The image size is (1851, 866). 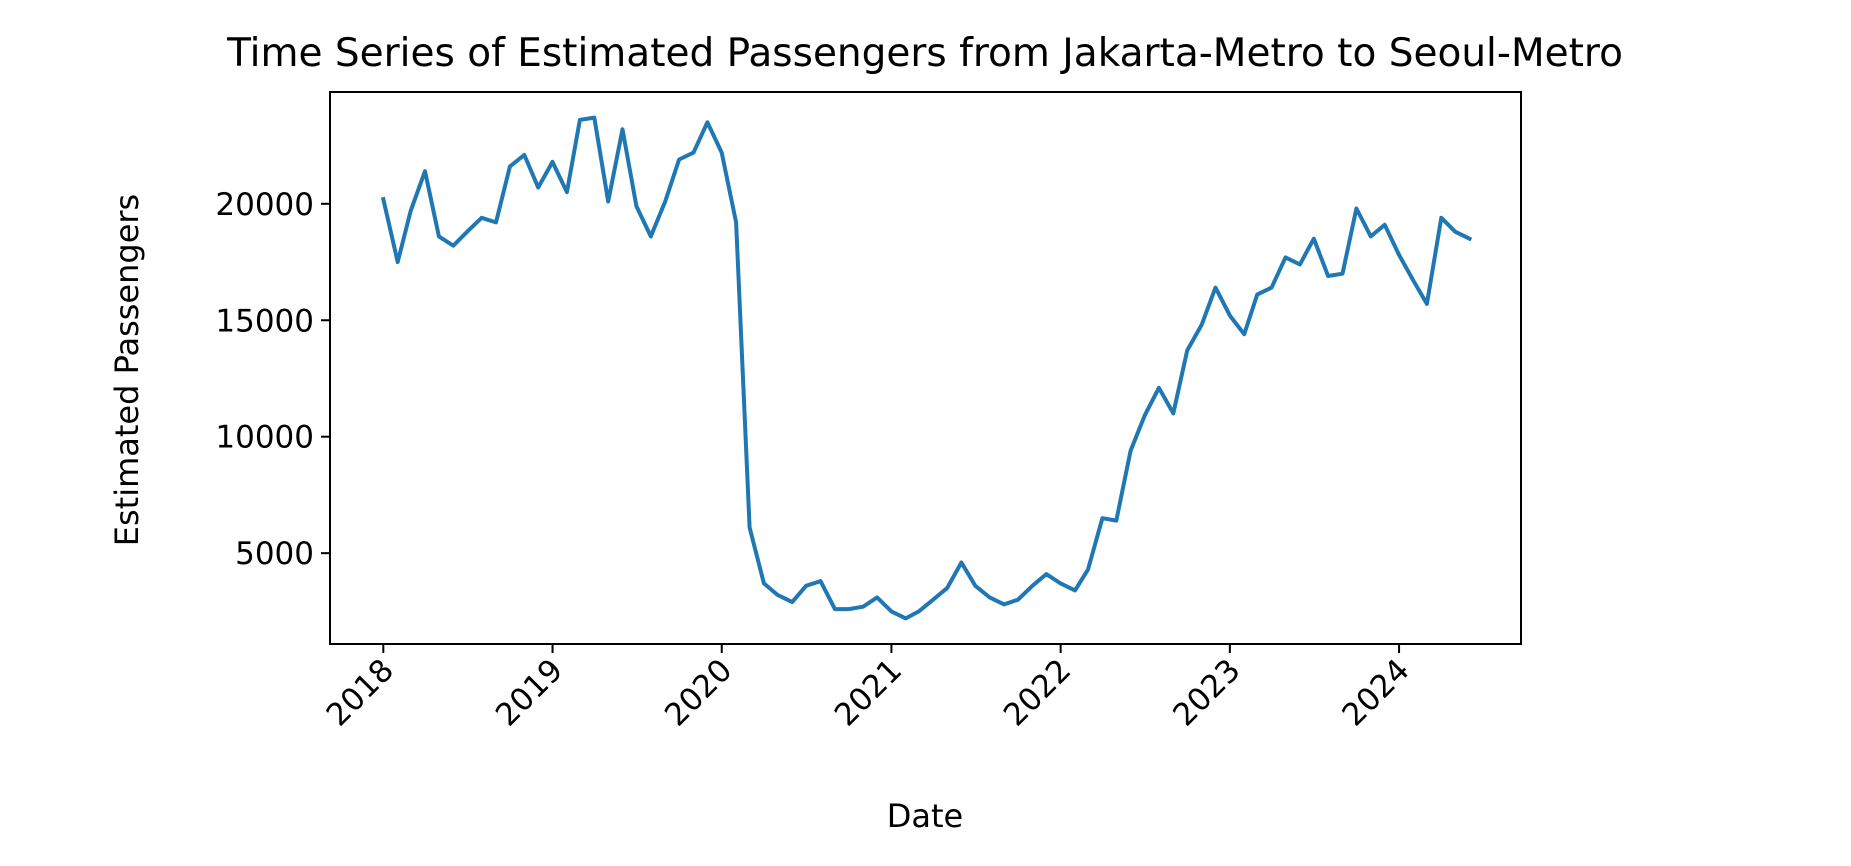 What do you see at coordinates (127, 370) in the screenshot?
I see `y-axis-label: Estimated Passengers` at bounding box center [127, 370].